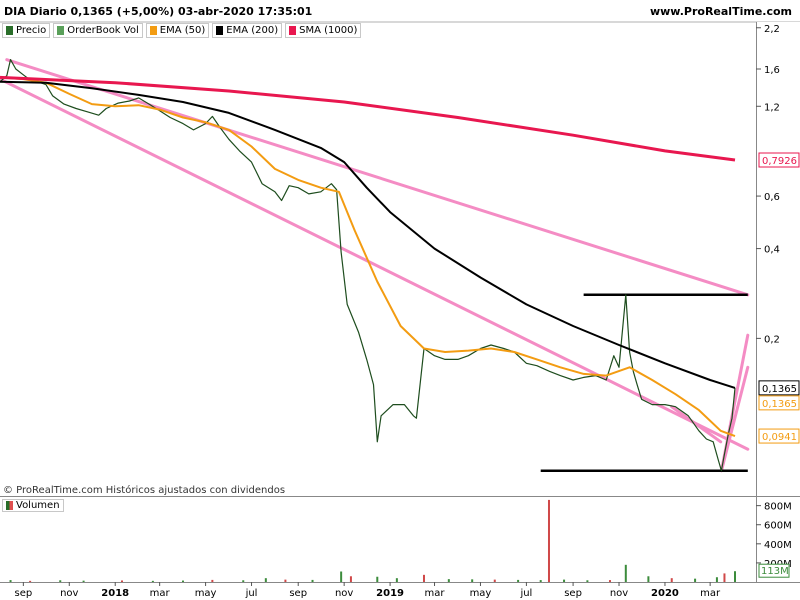 This screenshot has width=800, height=600. I want to click on volume-tick-label: 400M, so click(778, 545).